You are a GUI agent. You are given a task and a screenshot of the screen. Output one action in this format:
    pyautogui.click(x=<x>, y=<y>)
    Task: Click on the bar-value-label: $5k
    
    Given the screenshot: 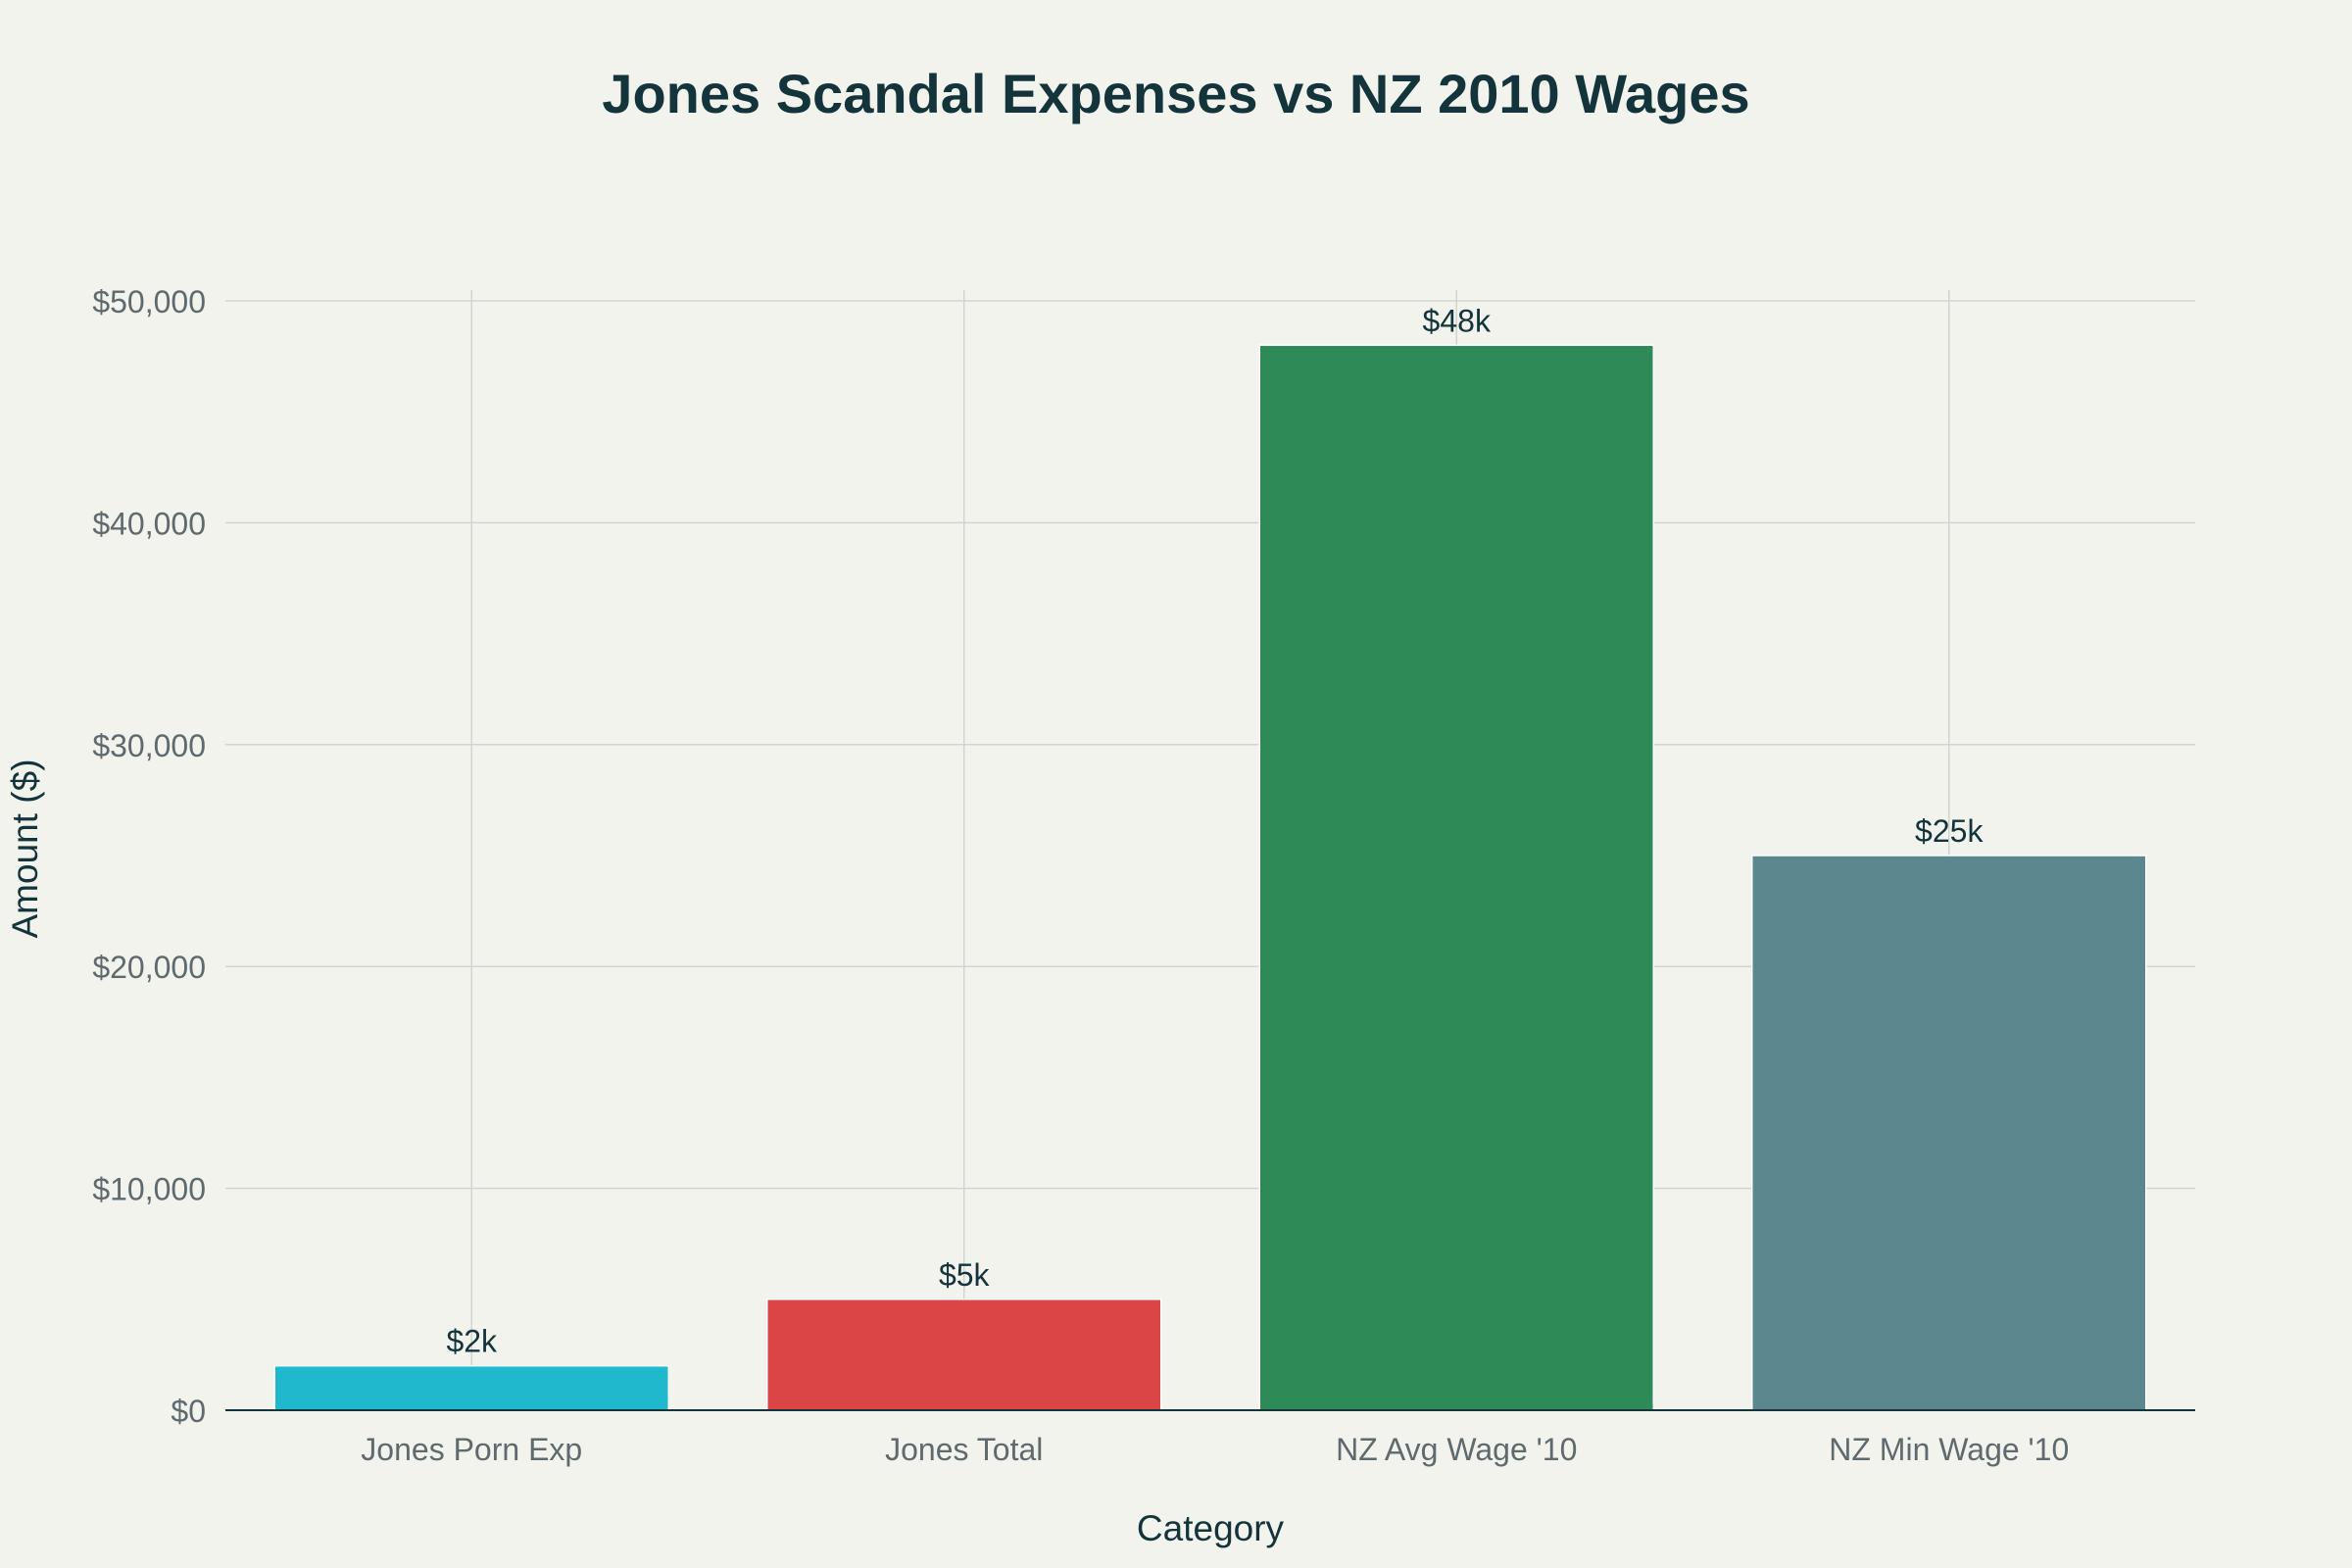 What is the action you would take?
    pyautogui.click(x=965, y=1275)
    